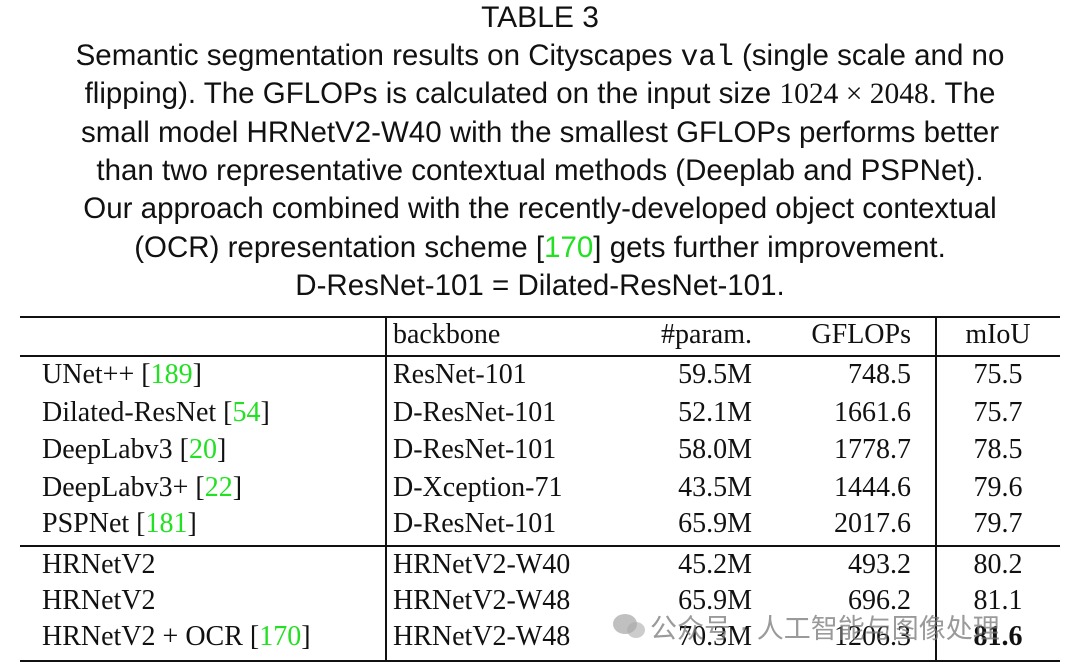 Image resolution: width=1080 pixels, height=667 pixels. I want to click on backbone-cell: ResNet-101, so click(460, 374).